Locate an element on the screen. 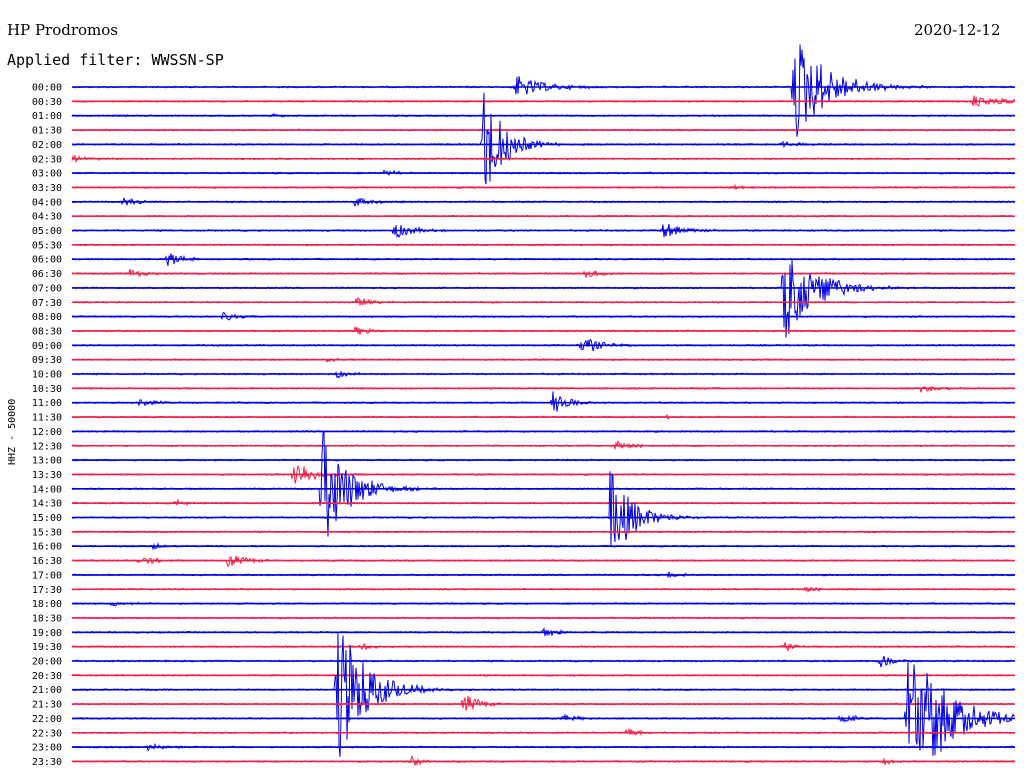 This screenshot has width=1024, height=780. row-time-label: 21:30 is located at coordinates (47, 705).